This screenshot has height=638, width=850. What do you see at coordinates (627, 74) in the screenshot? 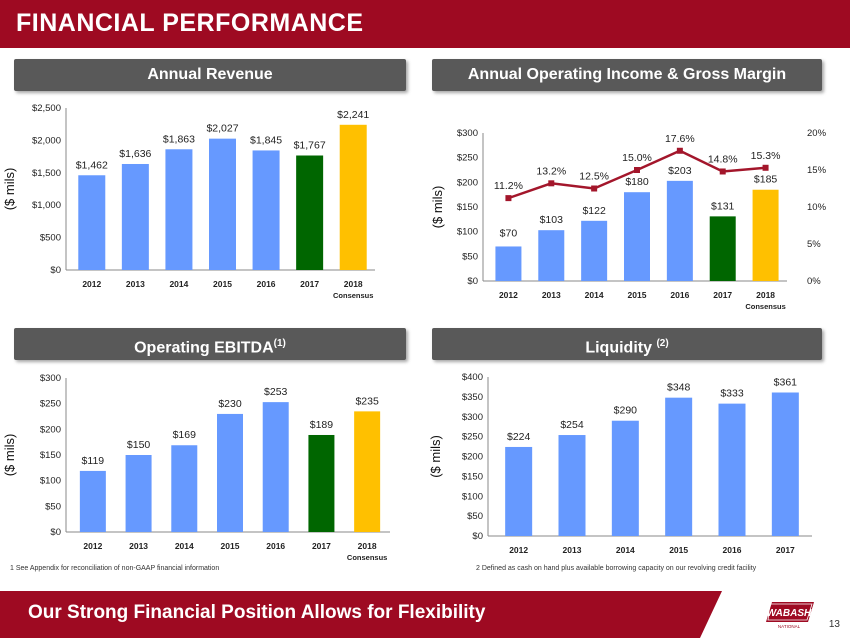
I see `operating-header-label: Annual Operating Income & Gross Margin` at bounding box center [627, 74].